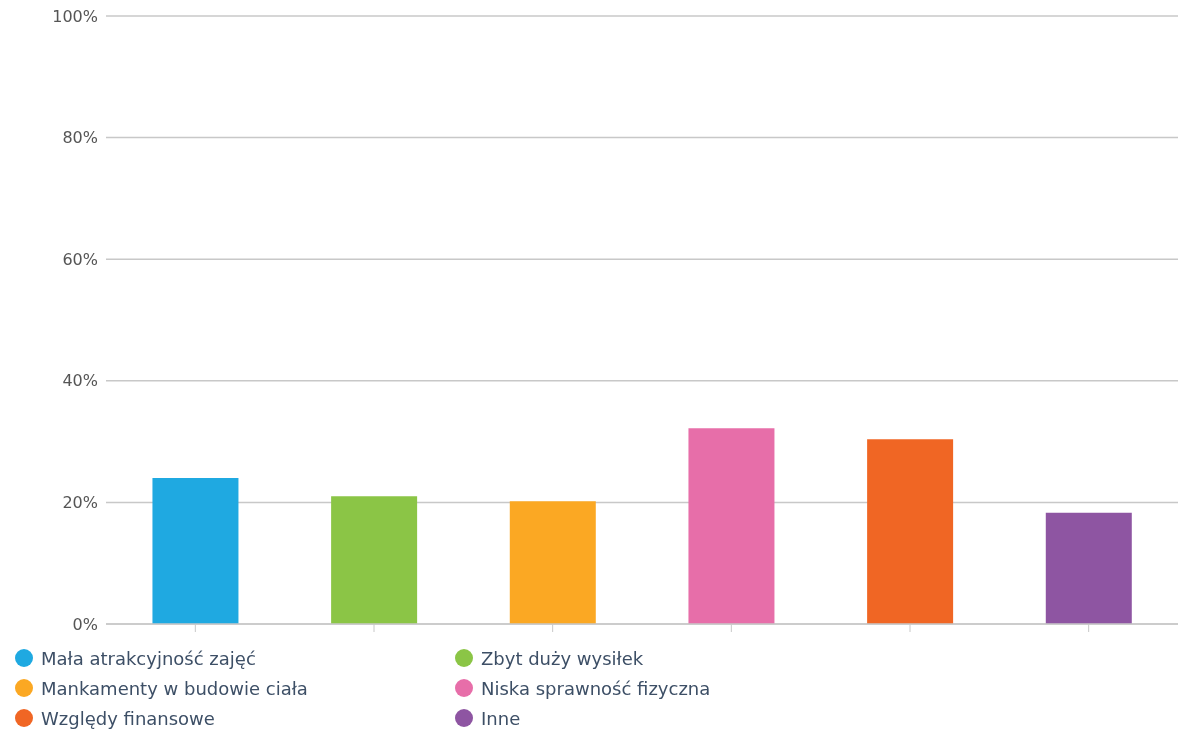  Describe the element at coordinates (128, 718) in the screenshot. I see `legend-label: Względy finansowe` at that location.